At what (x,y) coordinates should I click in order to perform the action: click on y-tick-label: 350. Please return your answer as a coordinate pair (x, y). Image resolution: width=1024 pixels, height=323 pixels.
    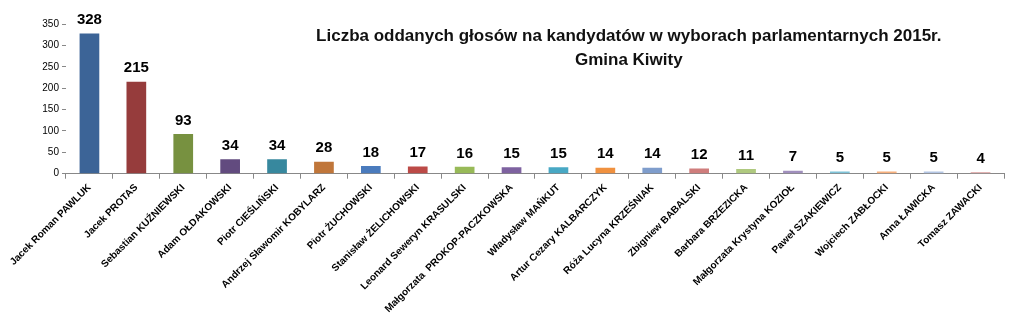
    Looking at the image, I should click on (51, 23).